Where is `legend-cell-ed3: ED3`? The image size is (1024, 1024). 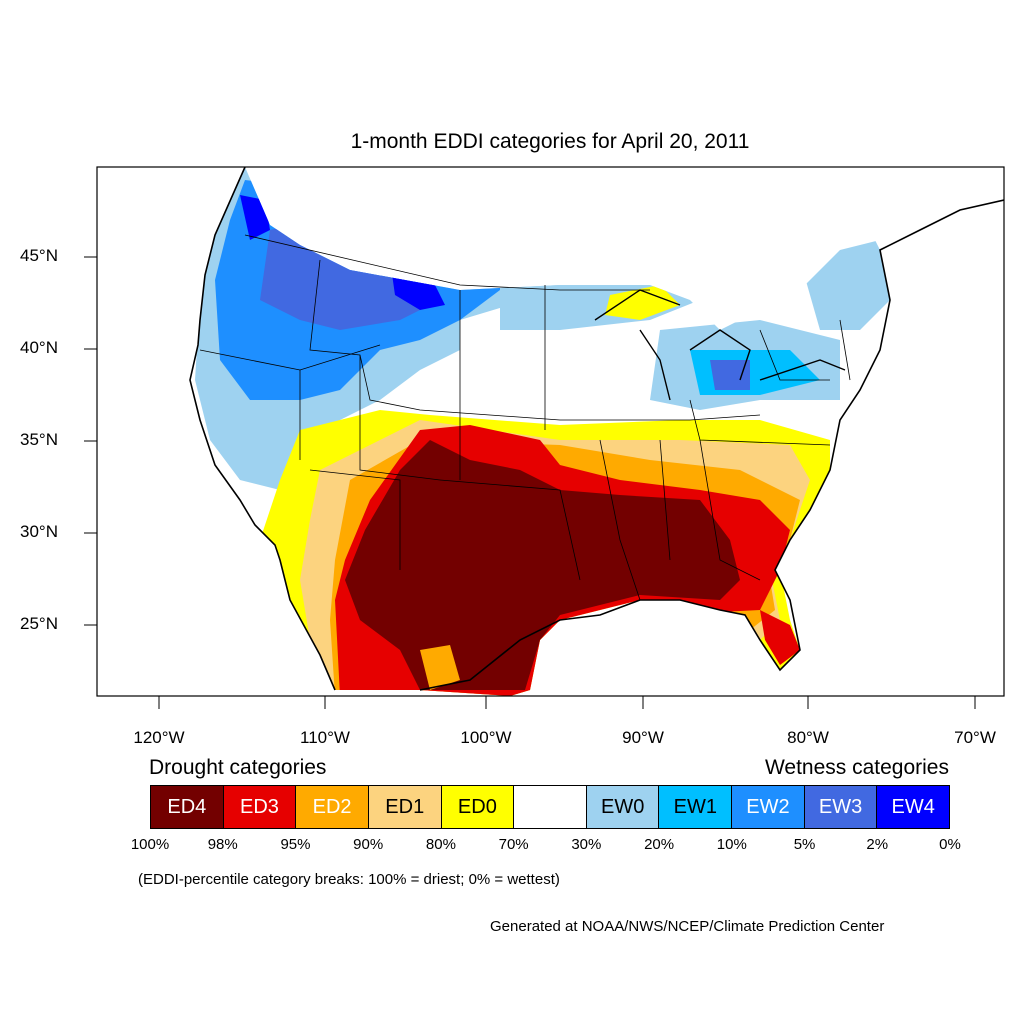
legend-cell-ed3: ED3 is located at coordinates (260, 807).